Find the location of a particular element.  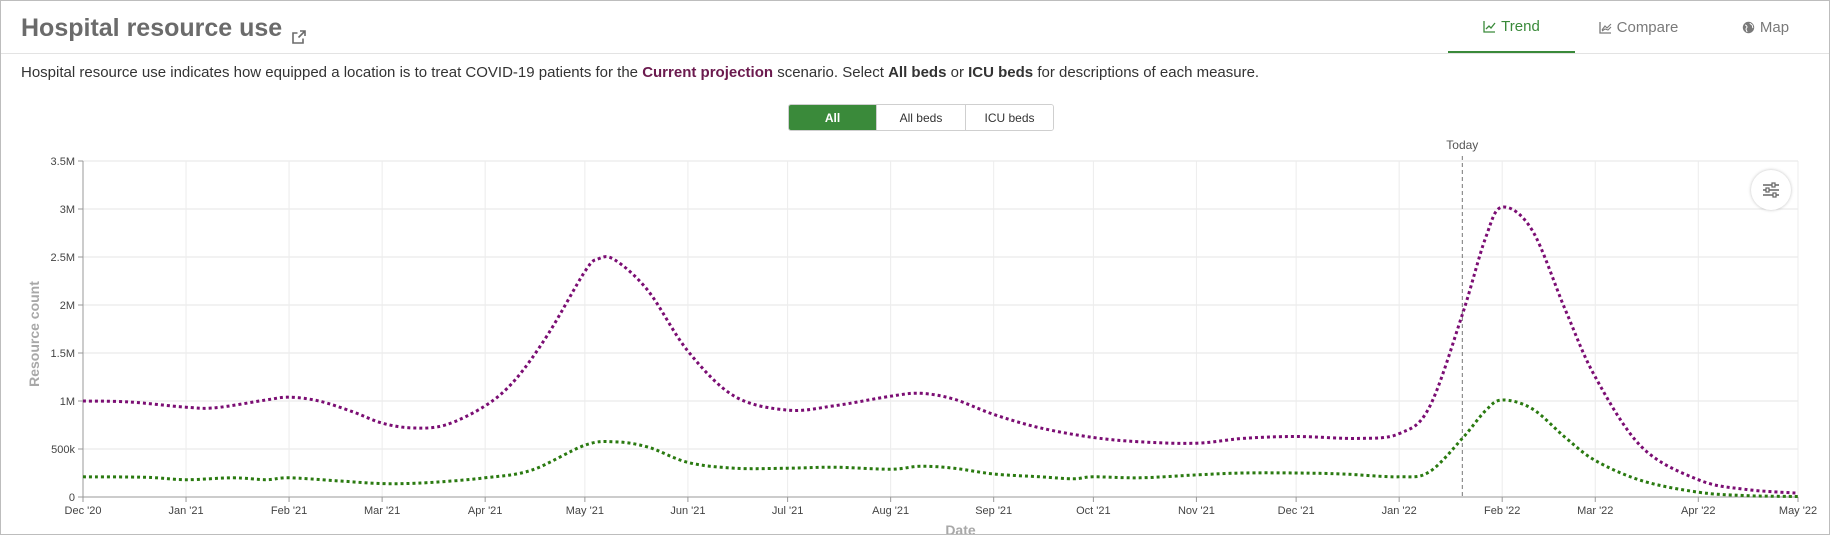

x-axis-title: Date is located at coordinates (960, 528).